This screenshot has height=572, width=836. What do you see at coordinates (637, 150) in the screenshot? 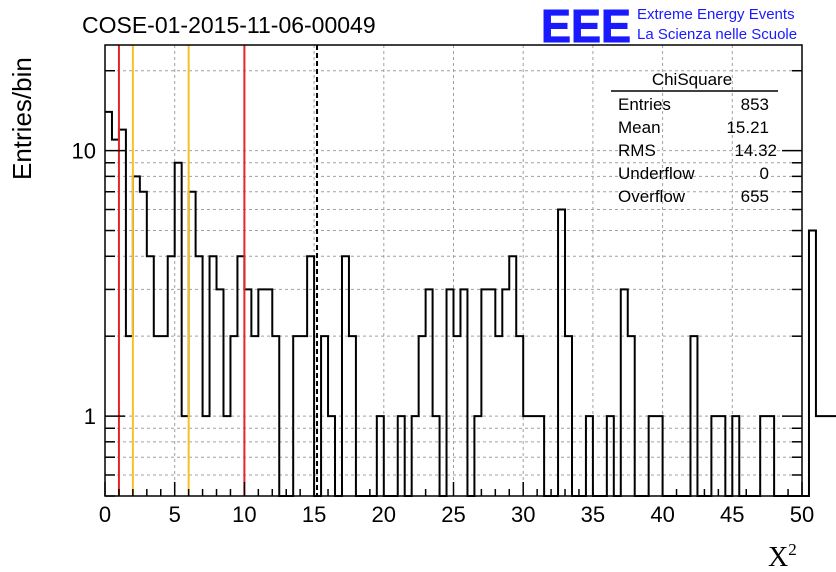
I see `stats-label-rms: RMS` at bounding box center [637, 150].